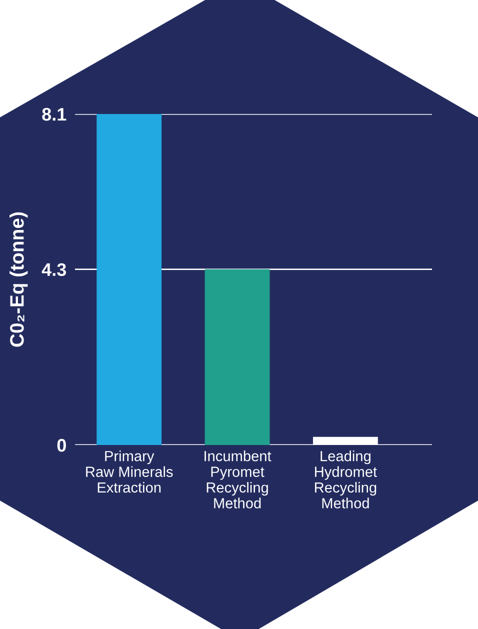  Describe the element at coordinates (54, 114) in the screenshot. I see `y-tick-label: 8.1` at that location.